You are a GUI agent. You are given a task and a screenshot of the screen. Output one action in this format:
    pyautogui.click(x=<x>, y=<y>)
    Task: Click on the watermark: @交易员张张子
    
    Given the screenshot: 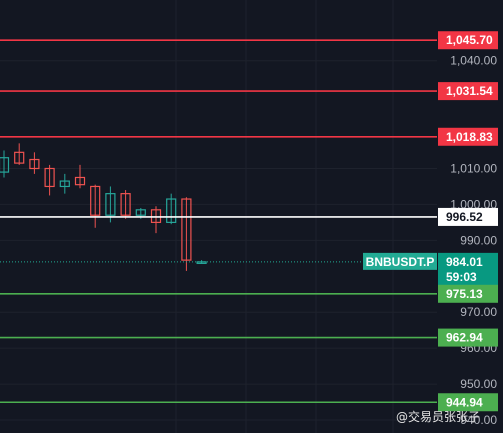 What is the action you would take?
    pyautogui.click(x=438, y=416)
    